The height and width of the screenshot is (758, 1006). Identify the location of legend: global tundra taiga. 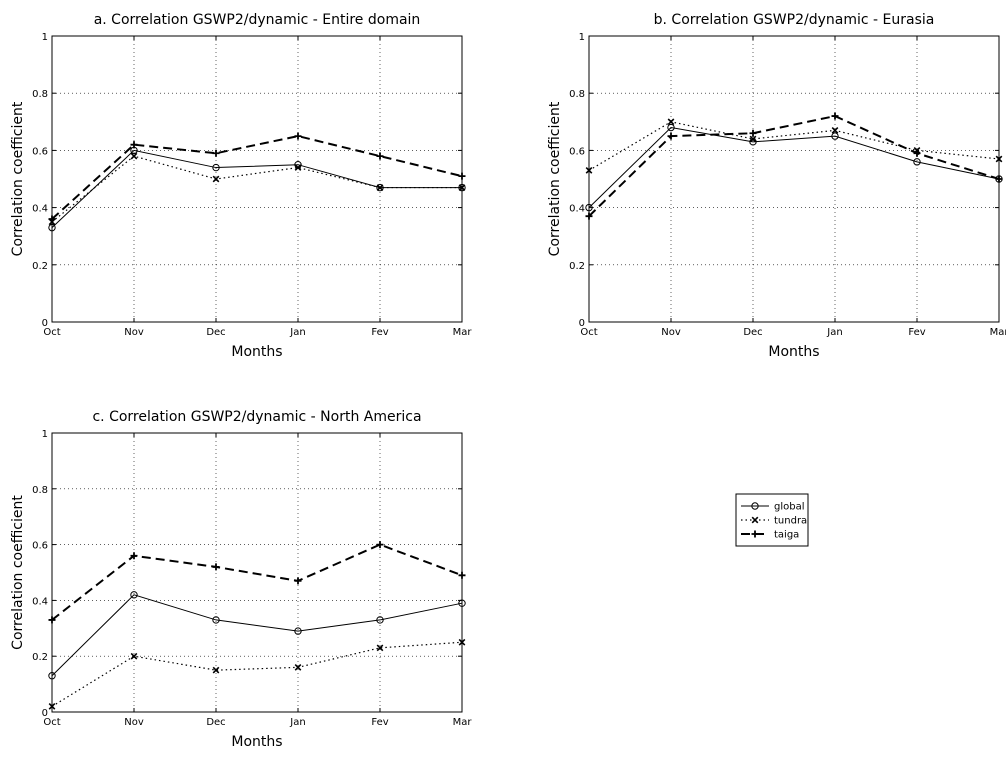
(772, 520).